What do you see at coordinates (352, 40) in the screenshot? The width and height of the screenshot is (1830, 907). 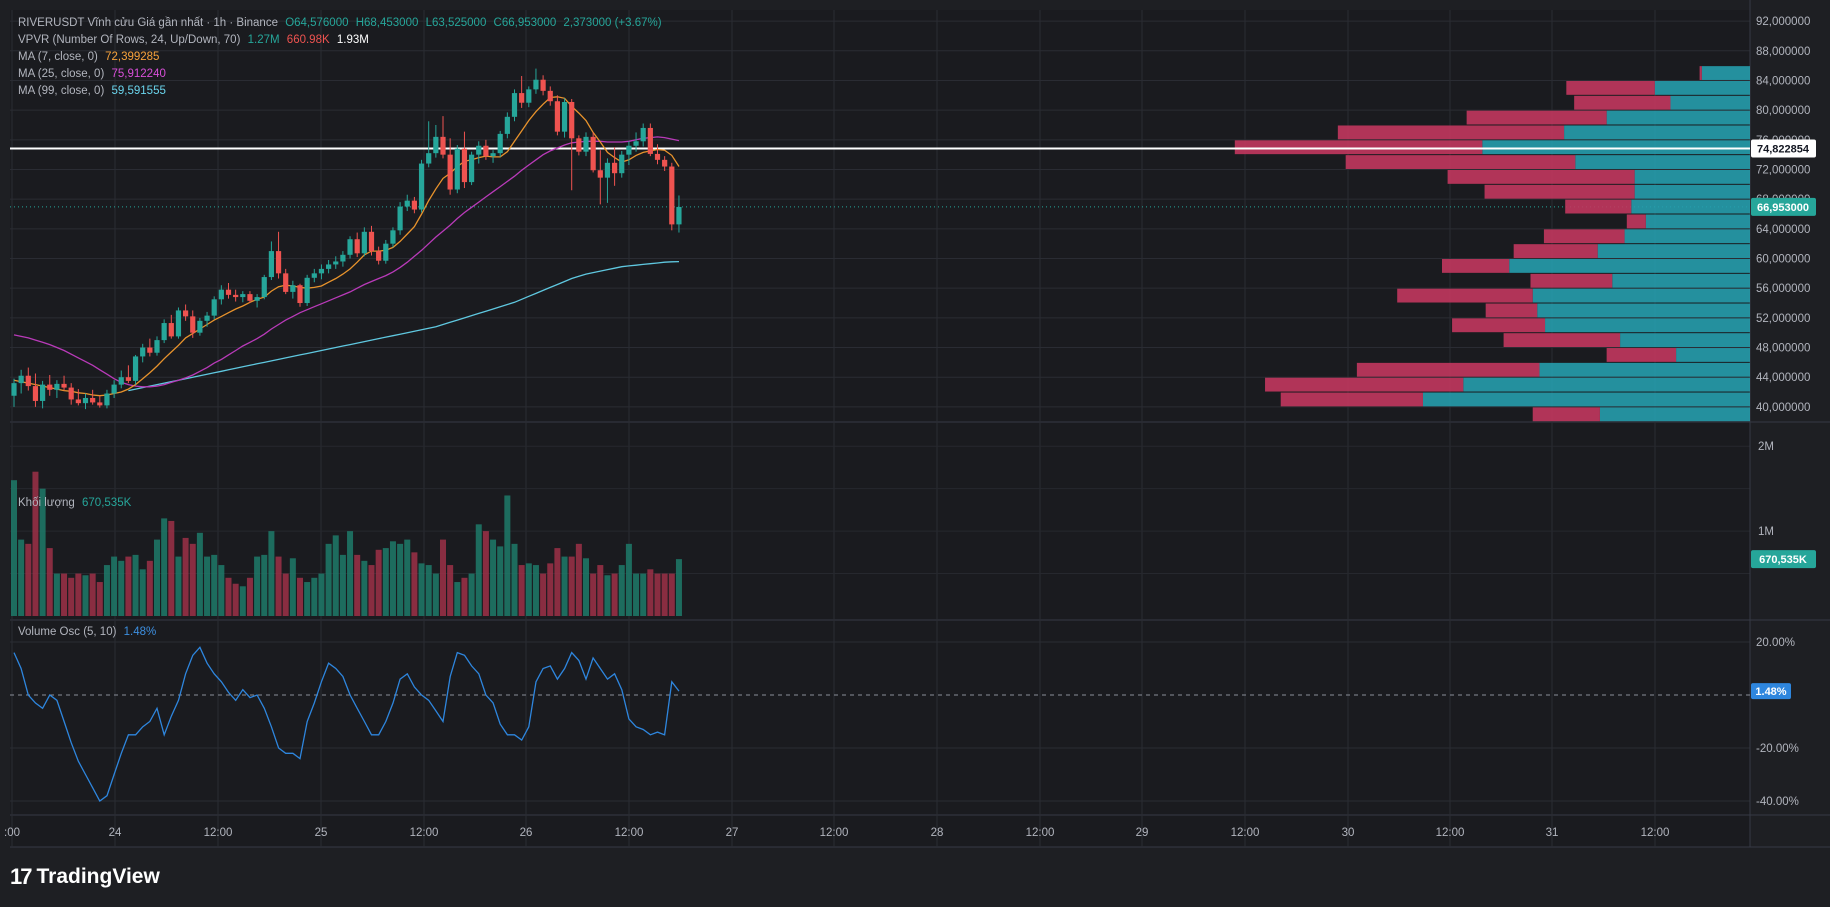 I see `vpvr-total: 1.93M` at bounding box center [352, 40].